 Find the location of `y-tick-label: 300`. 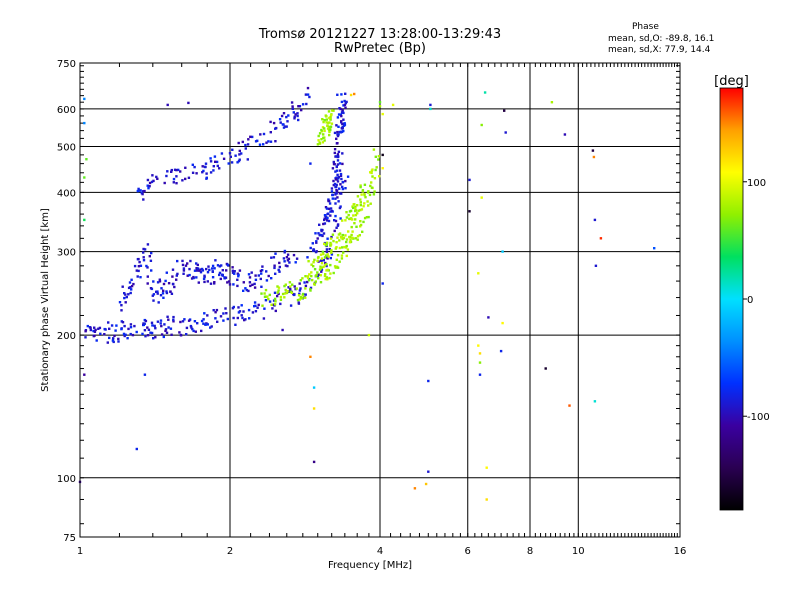

y-tick-label: 300 is located at coordinates (66, 253).